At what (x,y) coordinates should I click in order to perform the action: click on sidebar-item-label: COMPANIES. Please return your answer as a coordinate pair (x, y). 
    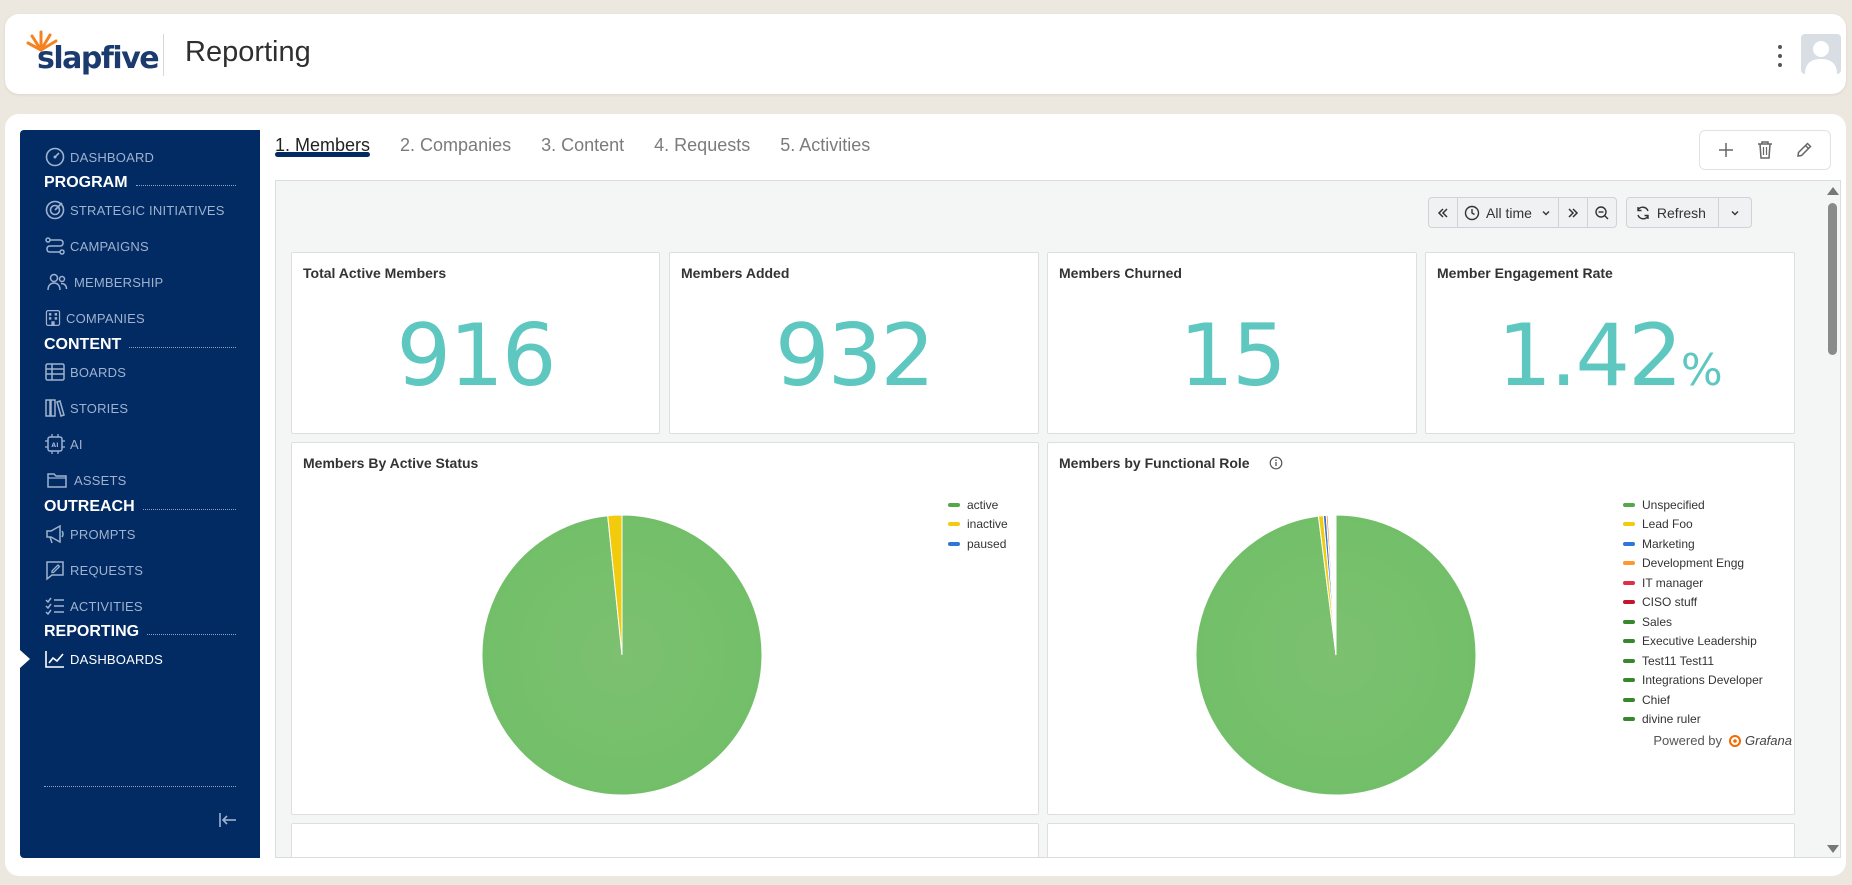
    Looking at the image, I should click on (105, 318).